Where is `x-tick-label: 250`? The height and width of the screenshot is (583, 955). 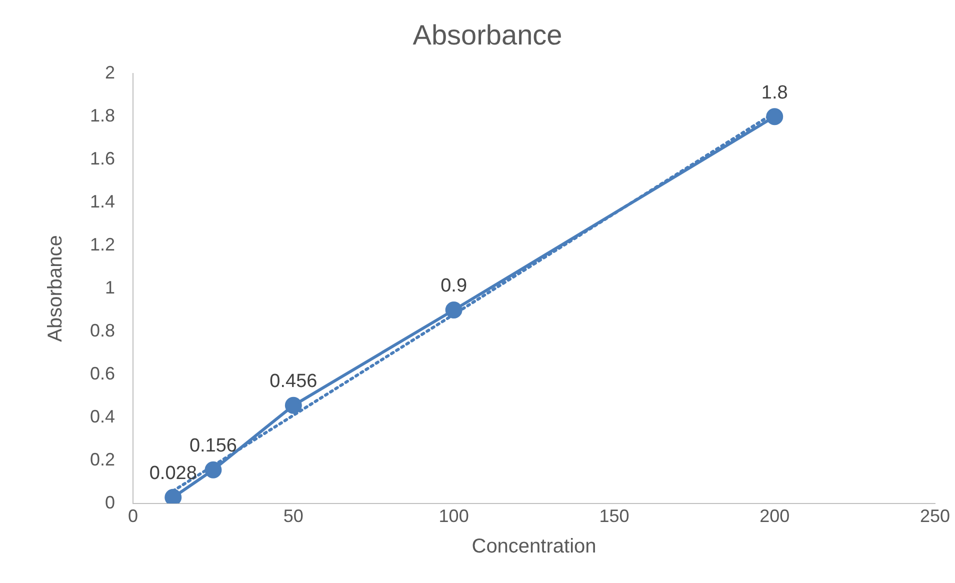 x-tick-label: 250 is located at coordinates (935, 516).